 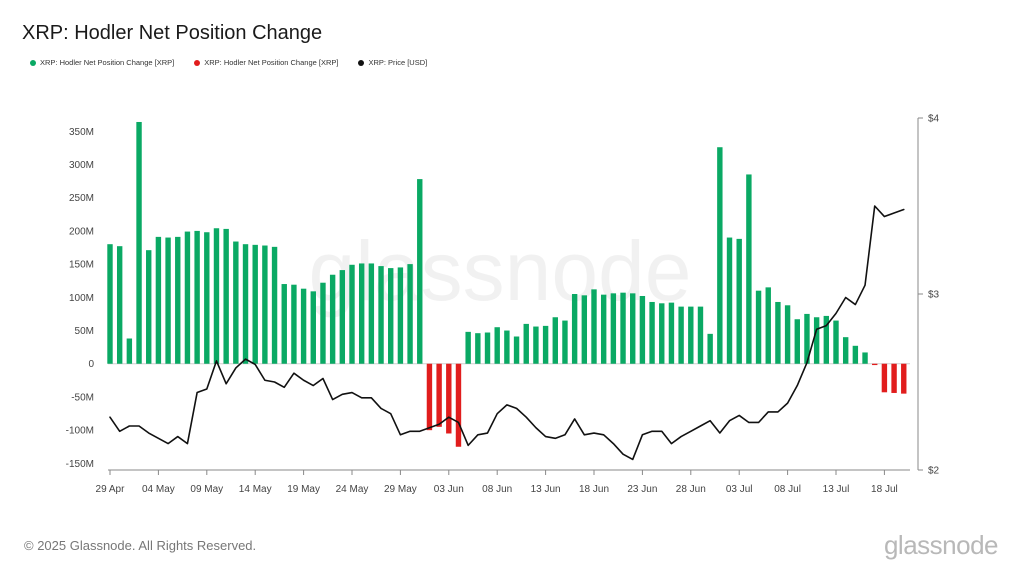 I want to click on y-tick-label-left: 350M, so click(x=81, y=132).